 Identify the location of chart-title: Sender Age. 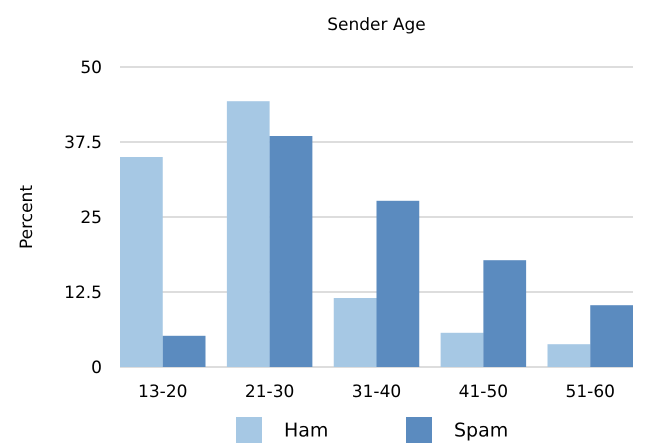
(376, 25).